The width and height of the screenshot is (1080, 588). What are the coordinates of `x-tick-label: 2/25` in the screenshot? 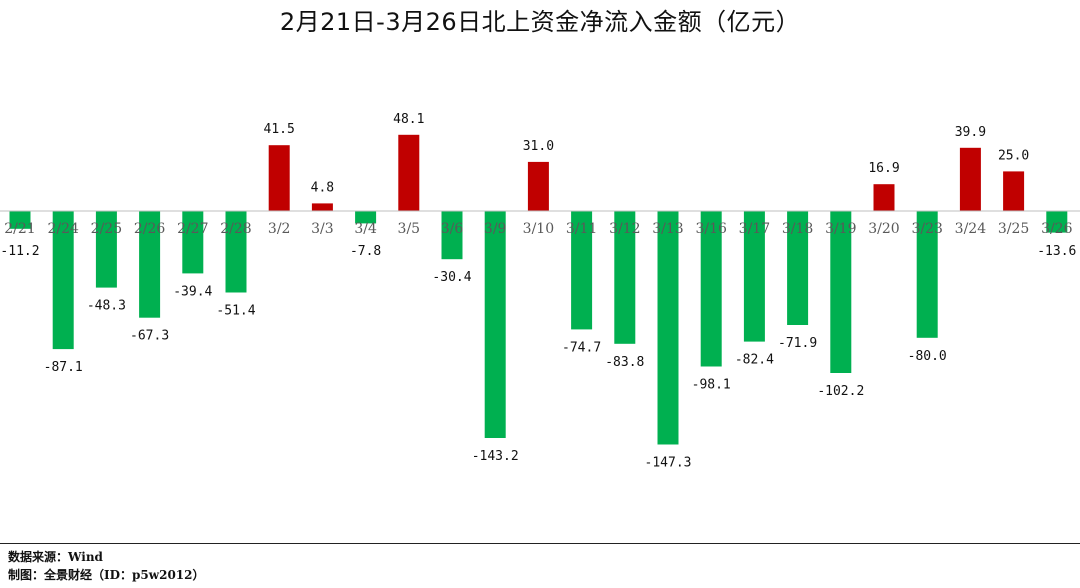 It's located at (106, 229).